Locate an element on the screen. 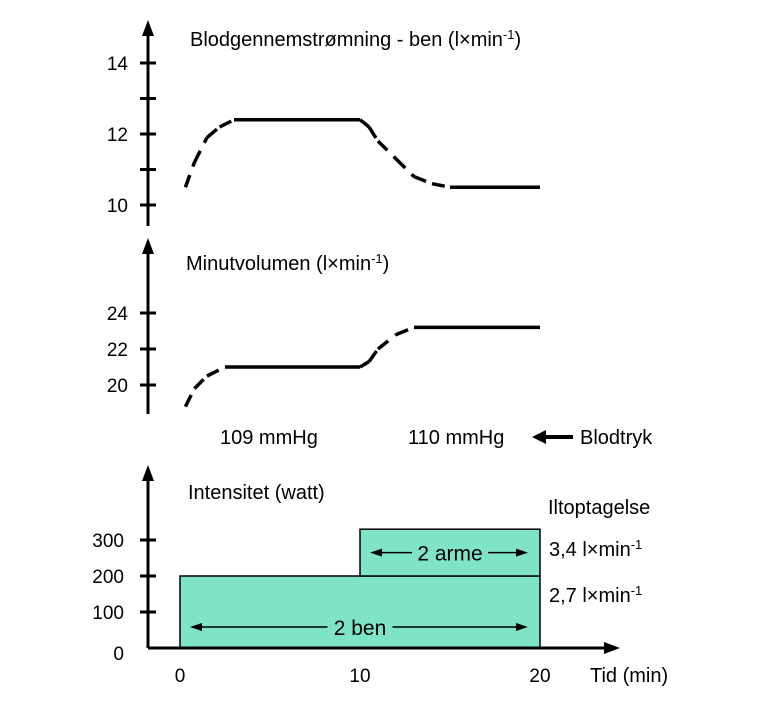 This screenshot has width=784, height=720. co-ticks is located at coordinates (148, 349).